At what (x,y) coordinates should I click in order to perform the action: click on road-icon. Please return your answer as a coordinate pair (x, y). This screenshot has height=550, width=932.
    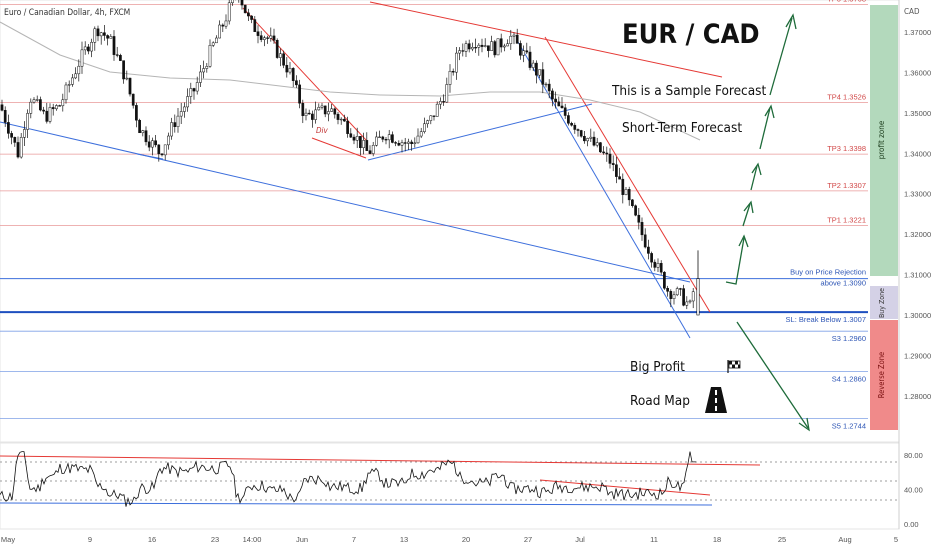
    Looking at the image, I should click on (716, 400).